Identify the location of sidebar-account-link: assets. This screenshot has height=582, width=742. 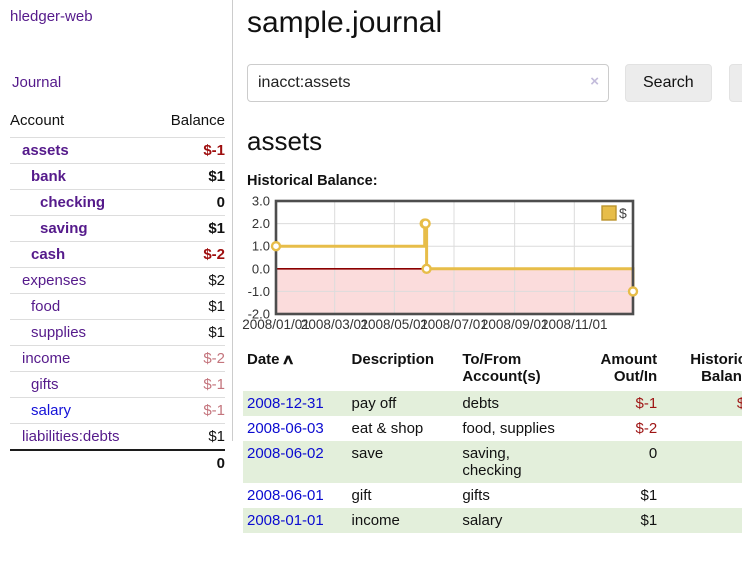
(45, 150).